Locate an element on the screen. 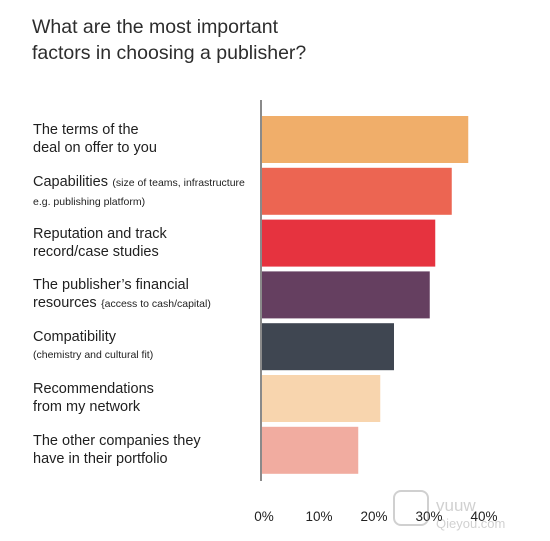 This screenshot has width=550, height=541. category-label: Reputation and track record/case studies is located at coordinates (144, 243).